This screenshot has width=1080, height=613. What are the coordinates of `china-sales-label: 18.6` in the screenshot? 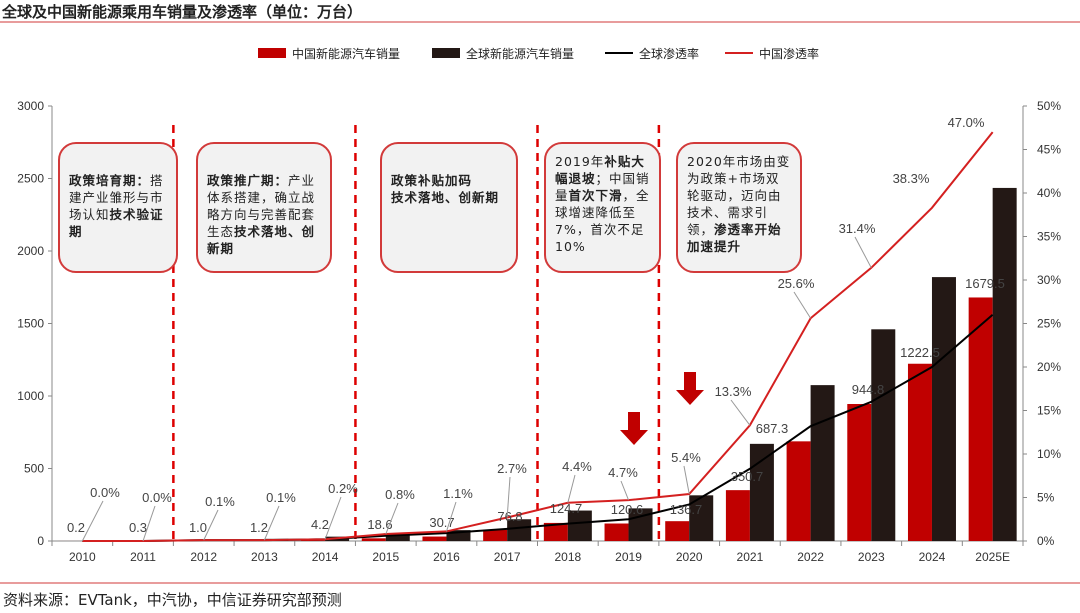 It's located at (379, 524).